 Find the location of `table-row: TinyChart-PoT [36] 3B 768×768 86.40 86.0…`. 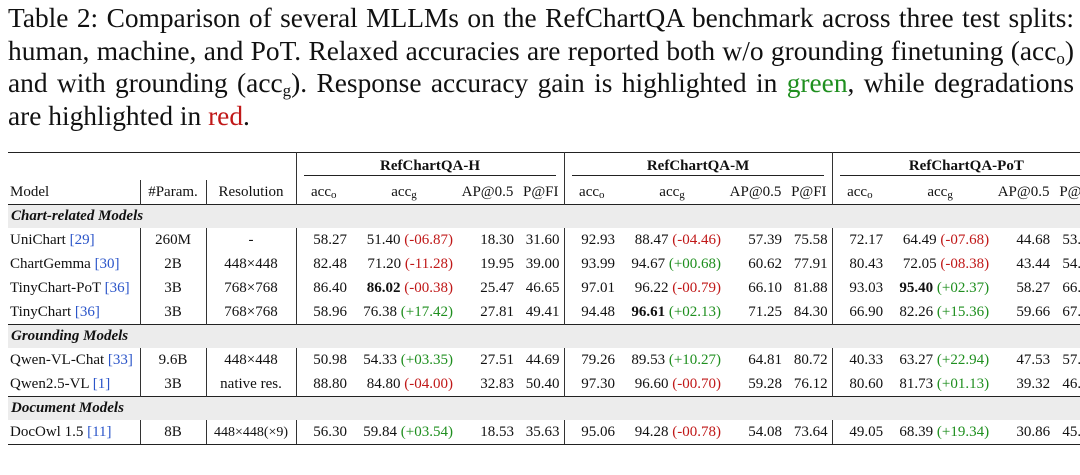

table-row: TinyChart-PoT [36] 3B 768×768 86.40 86.0… is located at coordinates (544, 288).